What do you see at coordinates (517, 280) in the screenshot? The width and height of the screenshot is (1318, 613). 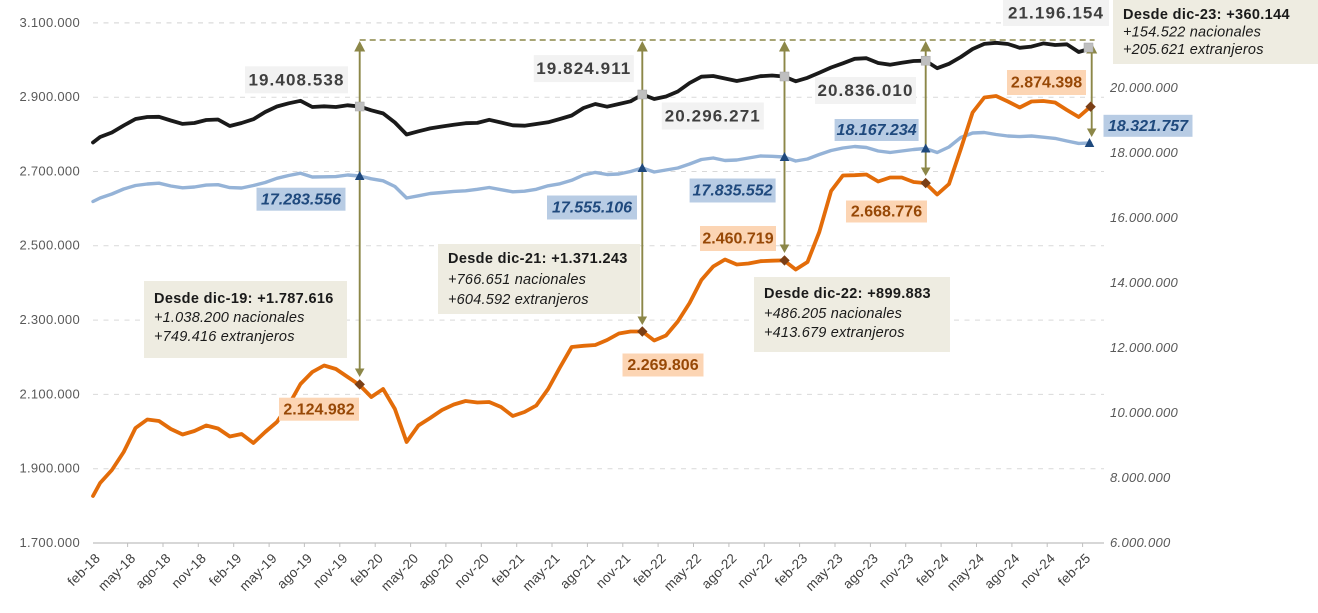 I see `svg-text: +766.651 nacionales` at bounding box center [517, 280].